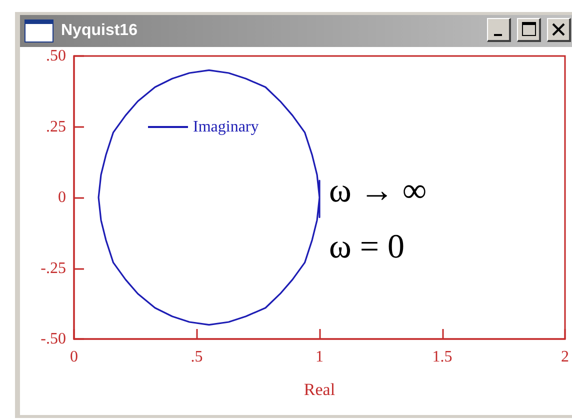 The width and height of the screenshot is (572, 420). What do you see at coordinates (99, 31) in the screenshot?
I see `chart-title: Nyquist16` at bounding box center [99, 31].